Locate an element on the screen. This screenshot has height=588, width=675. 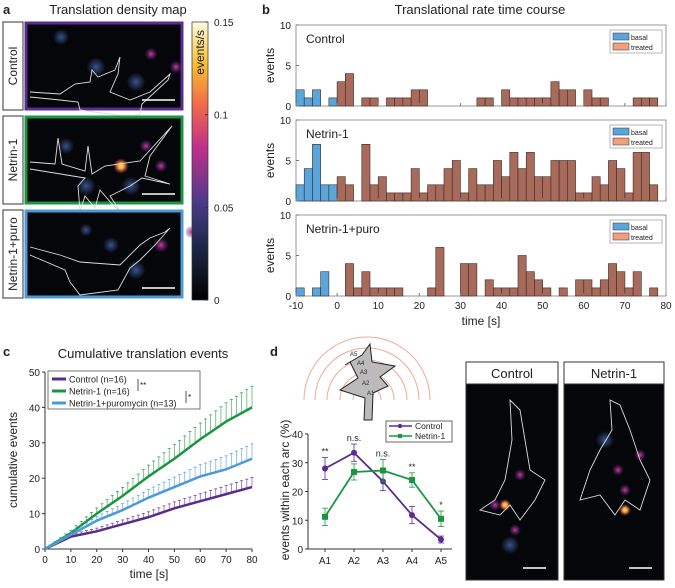
series is located at coordinates (149, 497).